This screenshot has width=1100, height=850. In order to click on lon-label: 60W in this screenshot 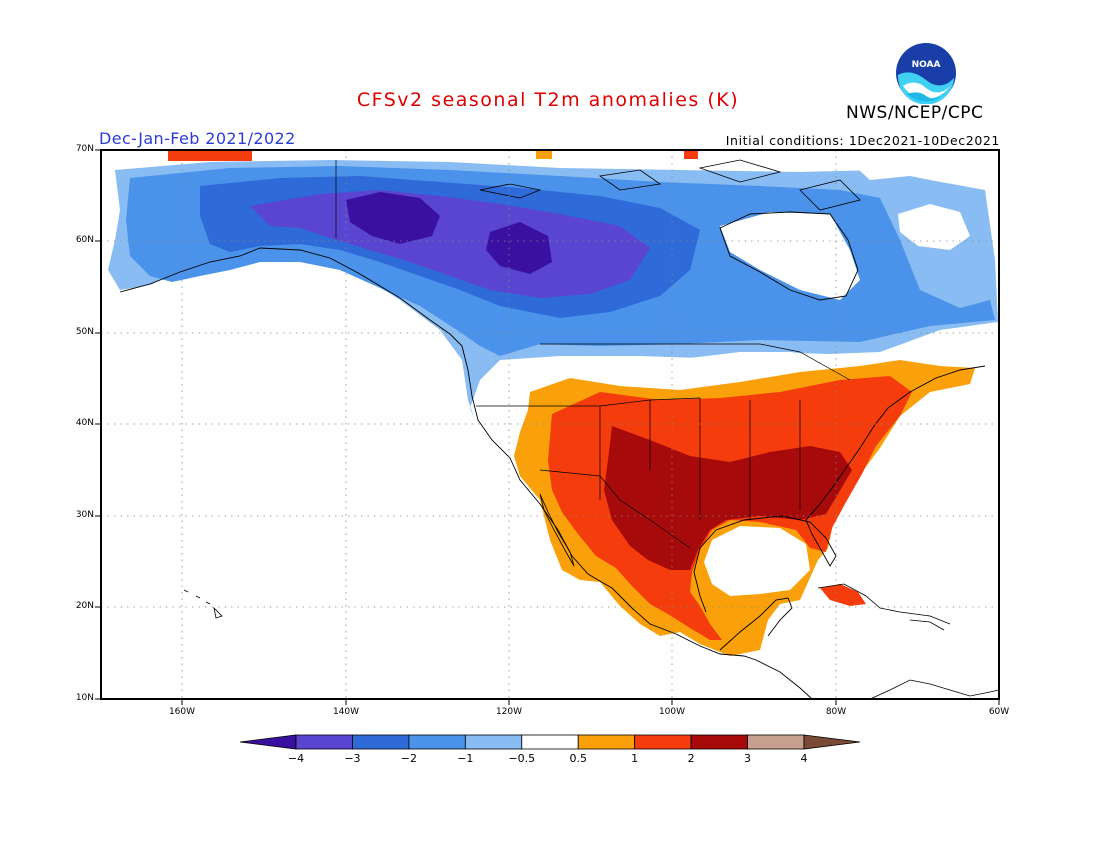, I will do `click(999, 712)`.